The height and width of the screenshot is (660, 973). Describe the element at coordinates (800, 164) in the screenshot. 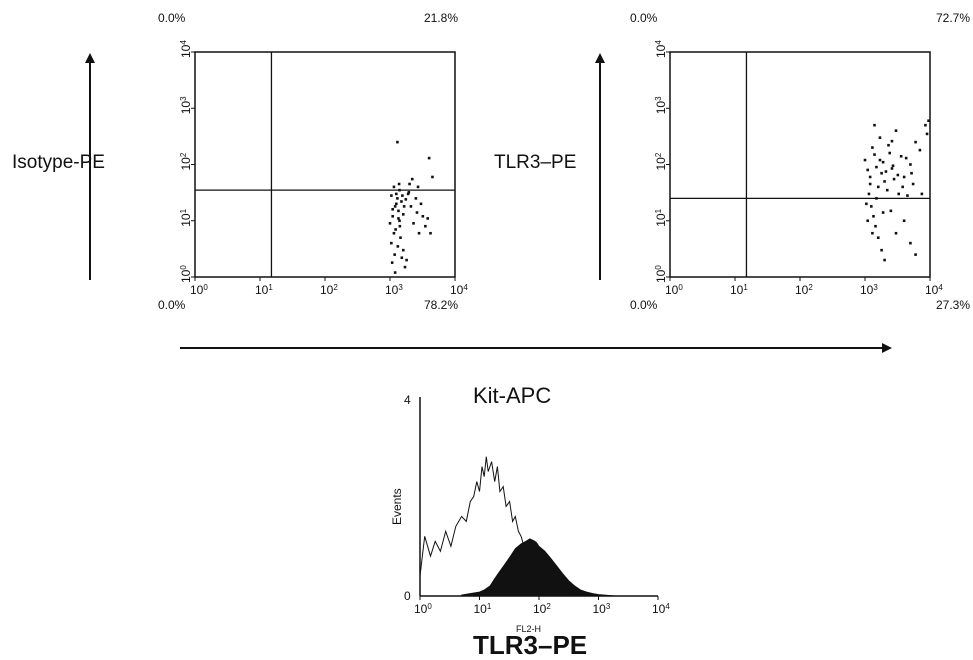

I see `plot-frame-right` at that location.